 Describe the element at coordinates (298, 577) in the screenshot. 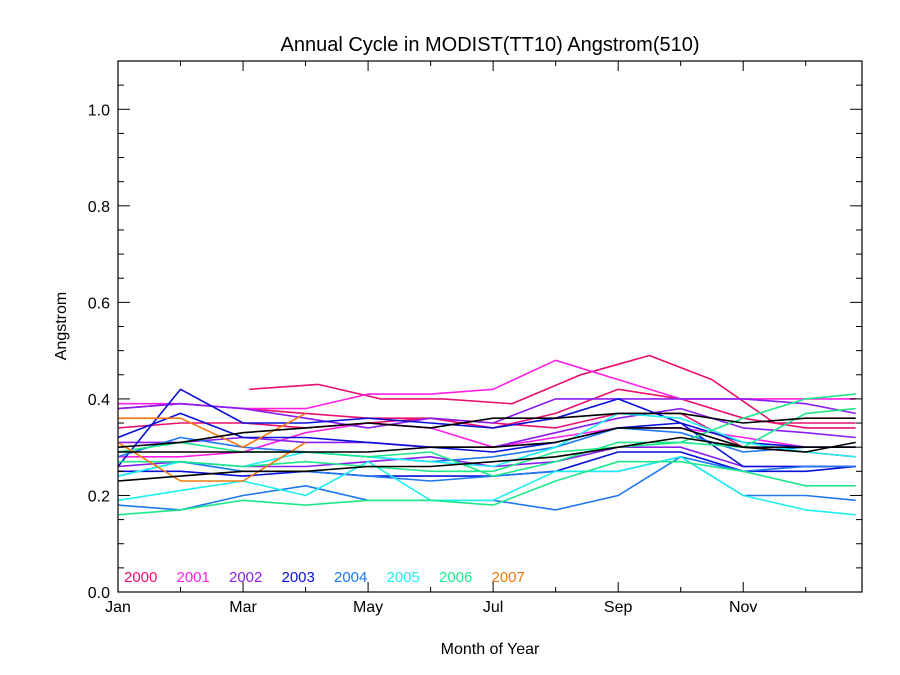

I see `legend-item-2003: 2003` at that location.